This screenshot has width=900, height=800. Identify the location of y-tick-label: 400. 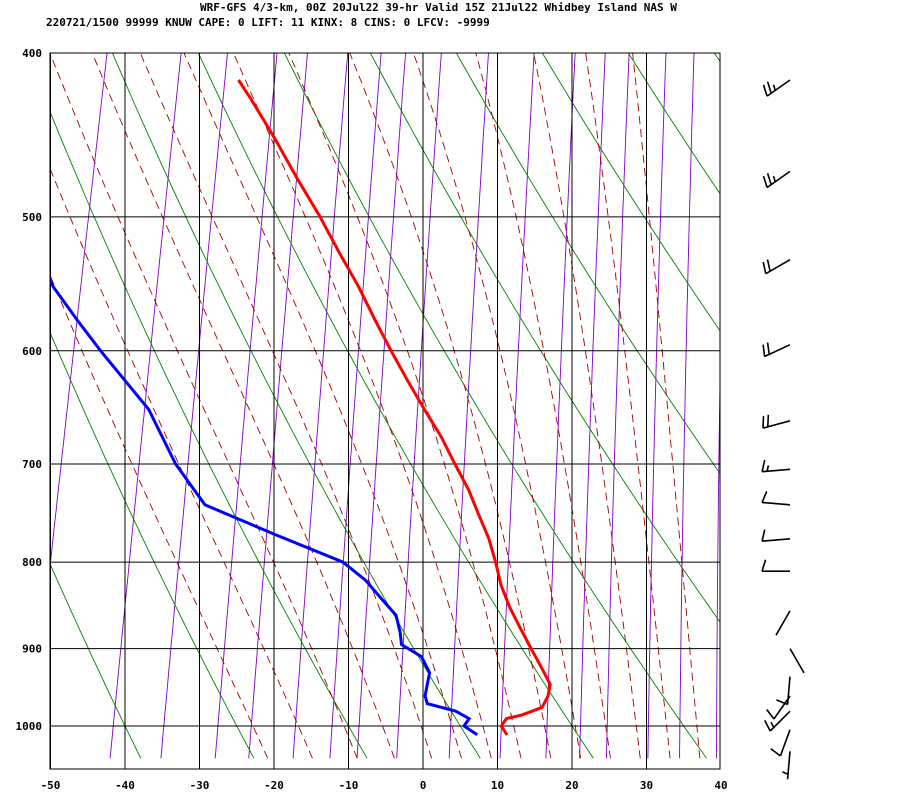
(32, 53).